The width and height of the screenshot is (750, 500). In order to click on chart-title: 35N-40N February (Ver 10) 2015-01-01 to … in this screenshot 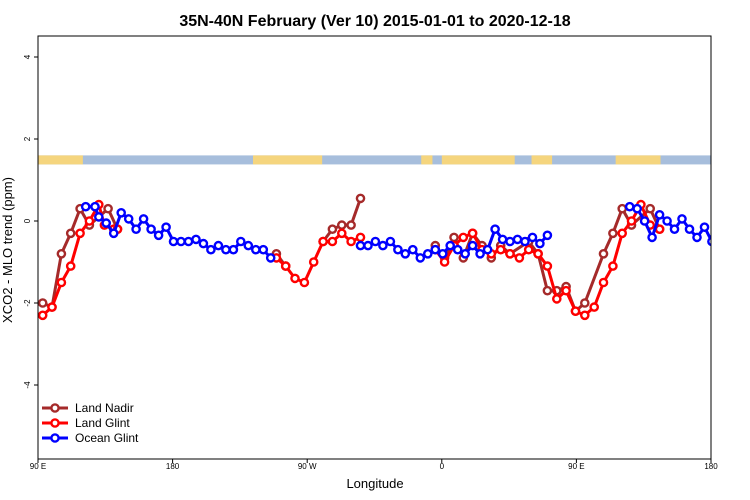, I will do `click(374, 21)`.